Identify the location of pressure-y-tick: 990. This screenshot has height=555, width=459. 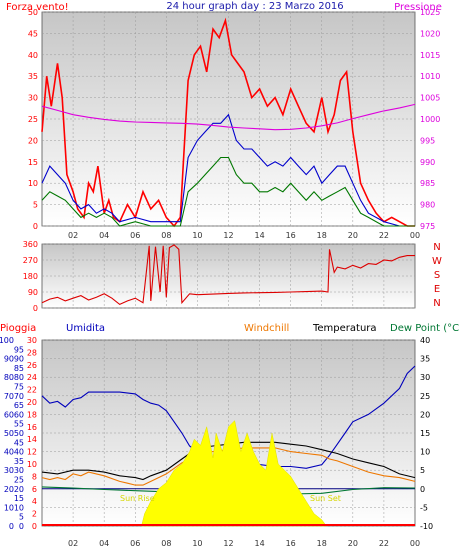
(427, 162).